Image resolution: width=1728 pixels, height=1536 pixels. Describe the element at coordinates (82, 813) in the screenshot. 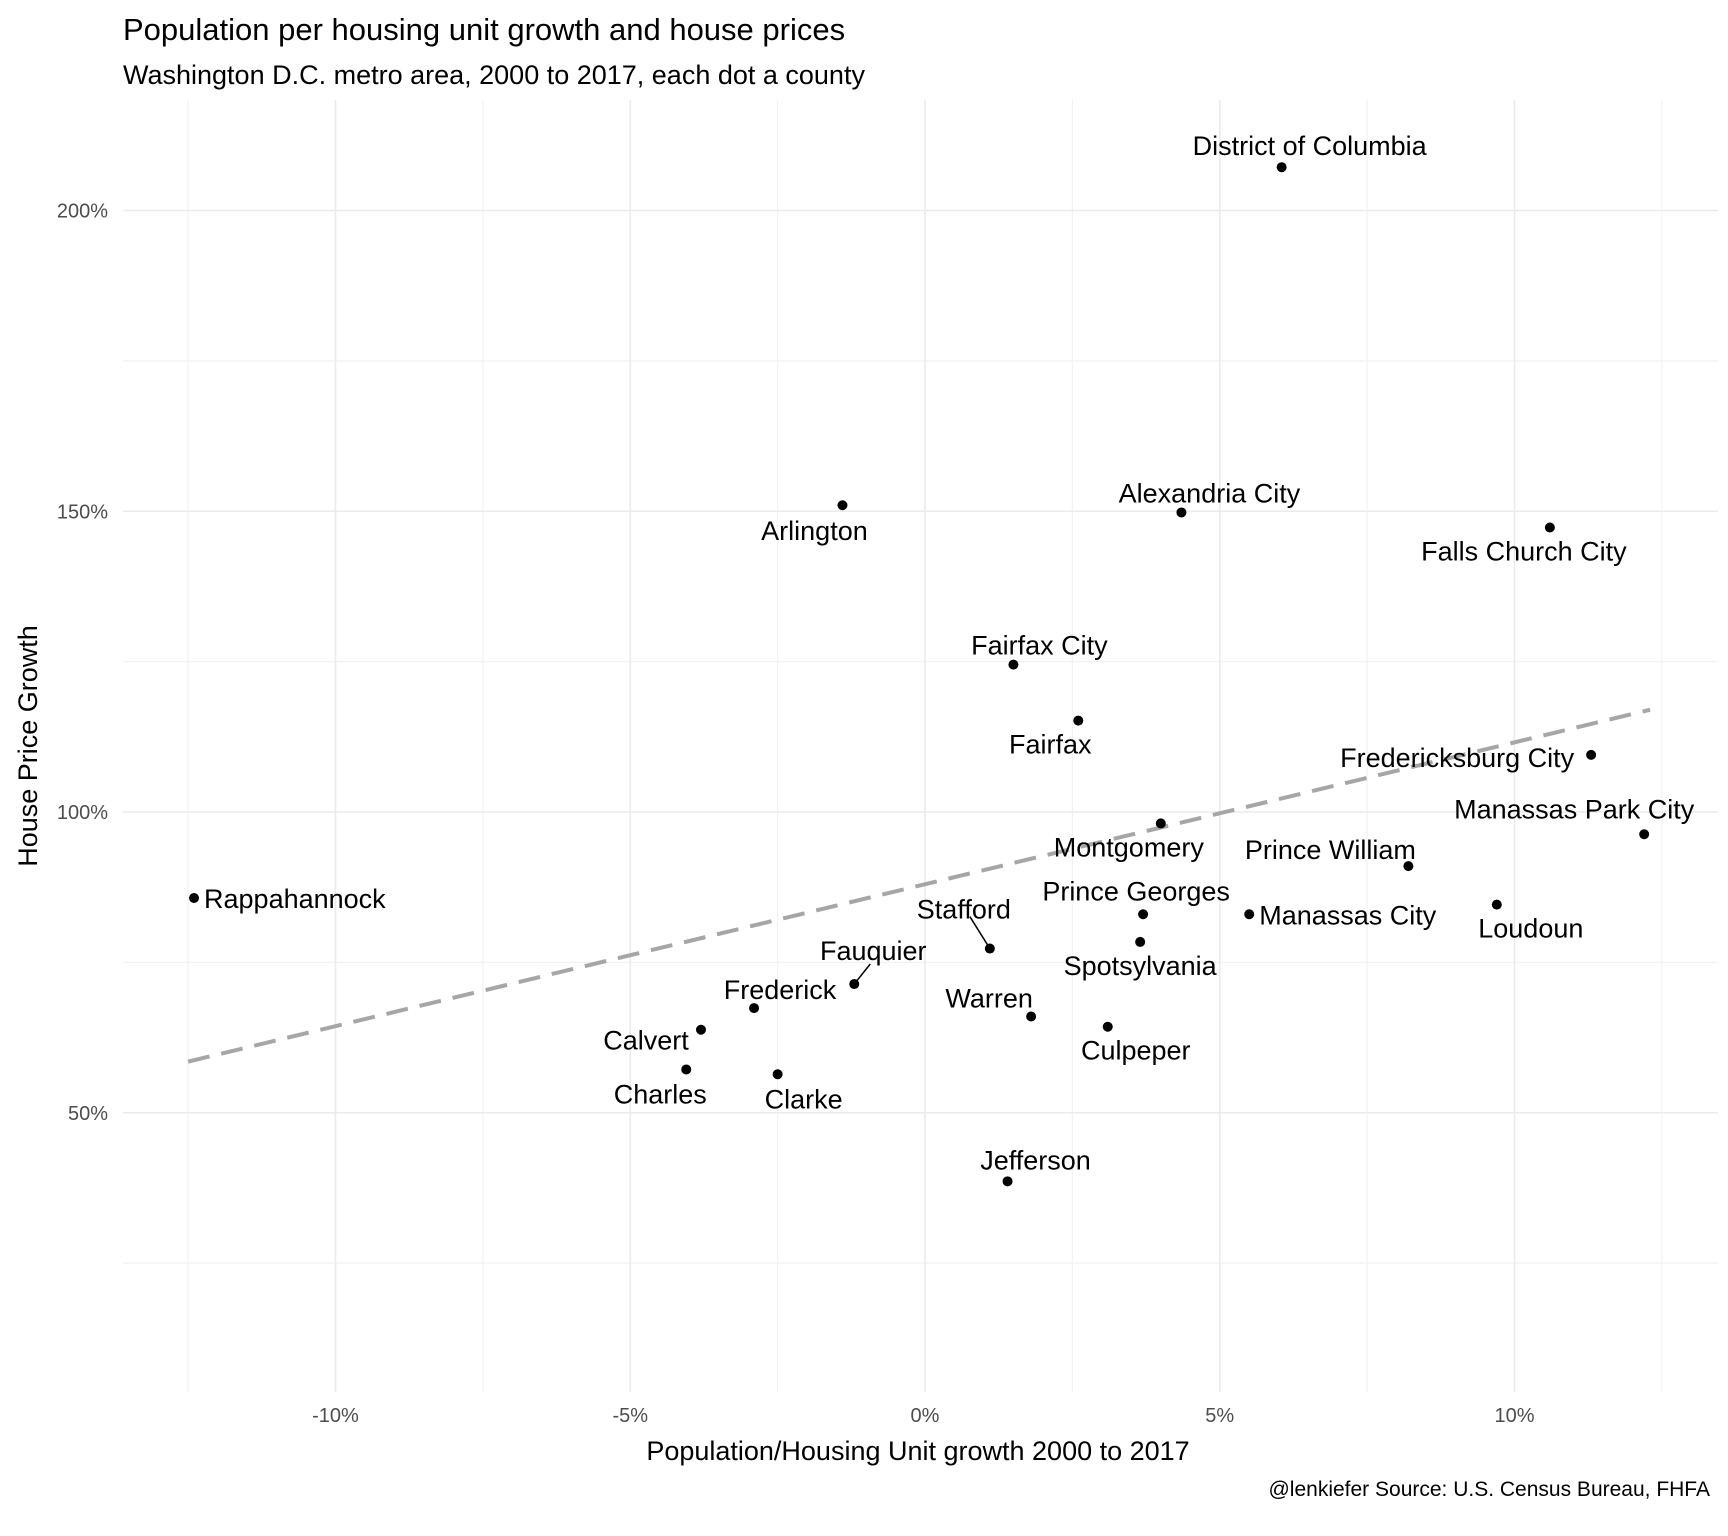

I see `y-tick-label: 100%` at that location.